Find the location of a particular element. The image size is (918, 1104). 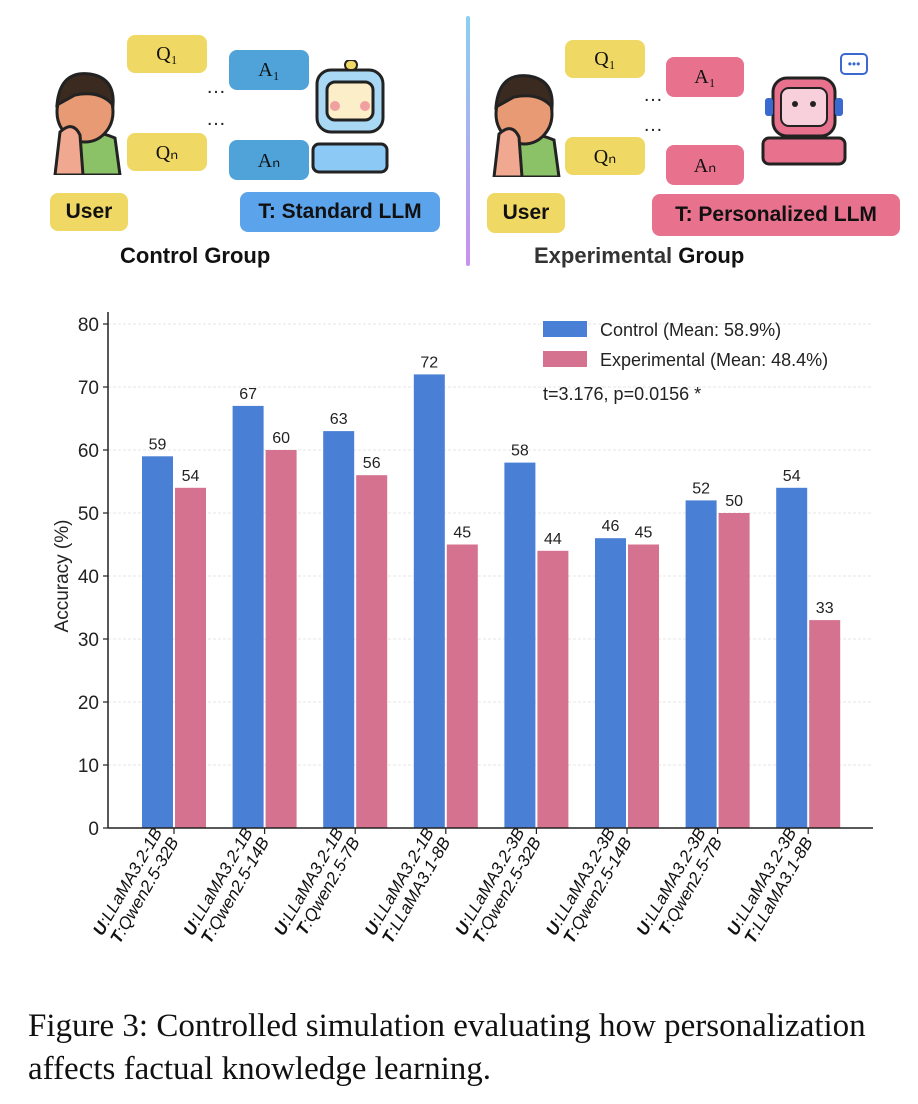

x-tick-label: U:LLaMA3.2-3BT:Qwen2.5-32B is located at coordinates (498, 887).